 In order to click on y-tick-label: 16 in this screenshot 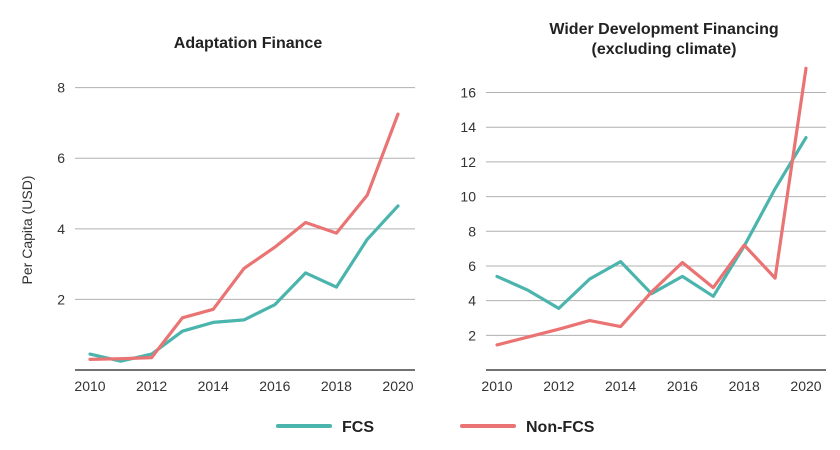, I will do `click(468, 93)`.